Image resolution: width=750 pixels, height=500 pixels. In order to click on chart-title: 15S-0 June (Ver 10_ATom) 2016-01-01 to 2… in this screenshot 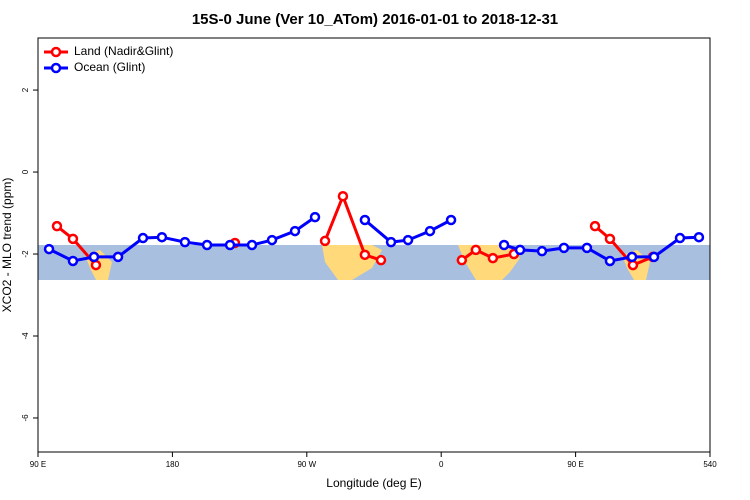, I will do `click(375, 19)`.